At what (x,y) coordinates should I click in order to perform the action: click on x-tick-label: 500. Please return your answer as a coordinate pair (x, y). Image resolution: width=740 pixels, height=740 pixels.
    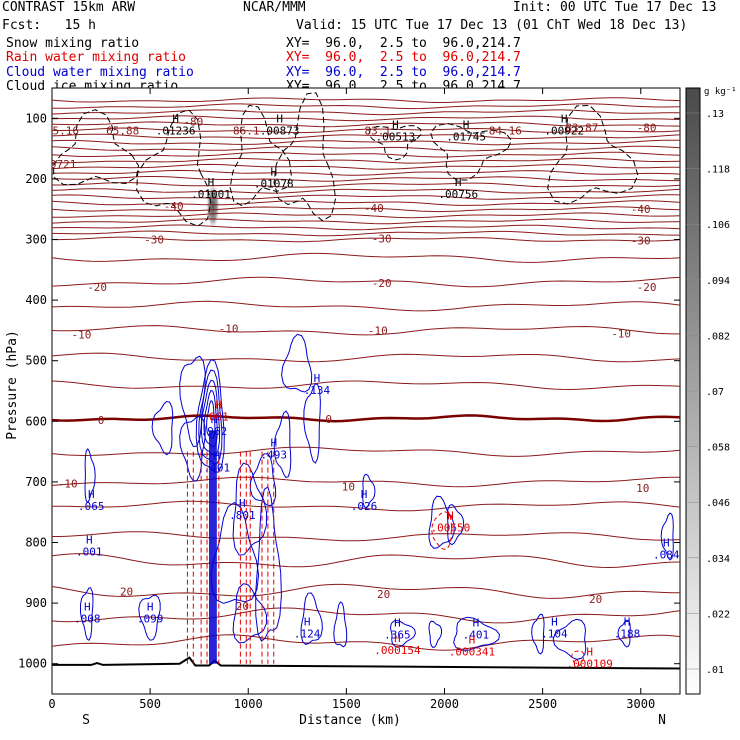
    Looking at the image, I should click on (150, 704).